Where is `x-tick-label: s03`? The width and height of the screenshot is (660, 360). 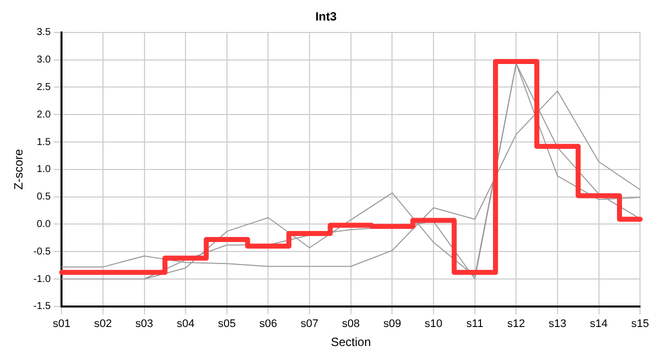
x-tick-label: s03 is located at coordinates (144, 324).